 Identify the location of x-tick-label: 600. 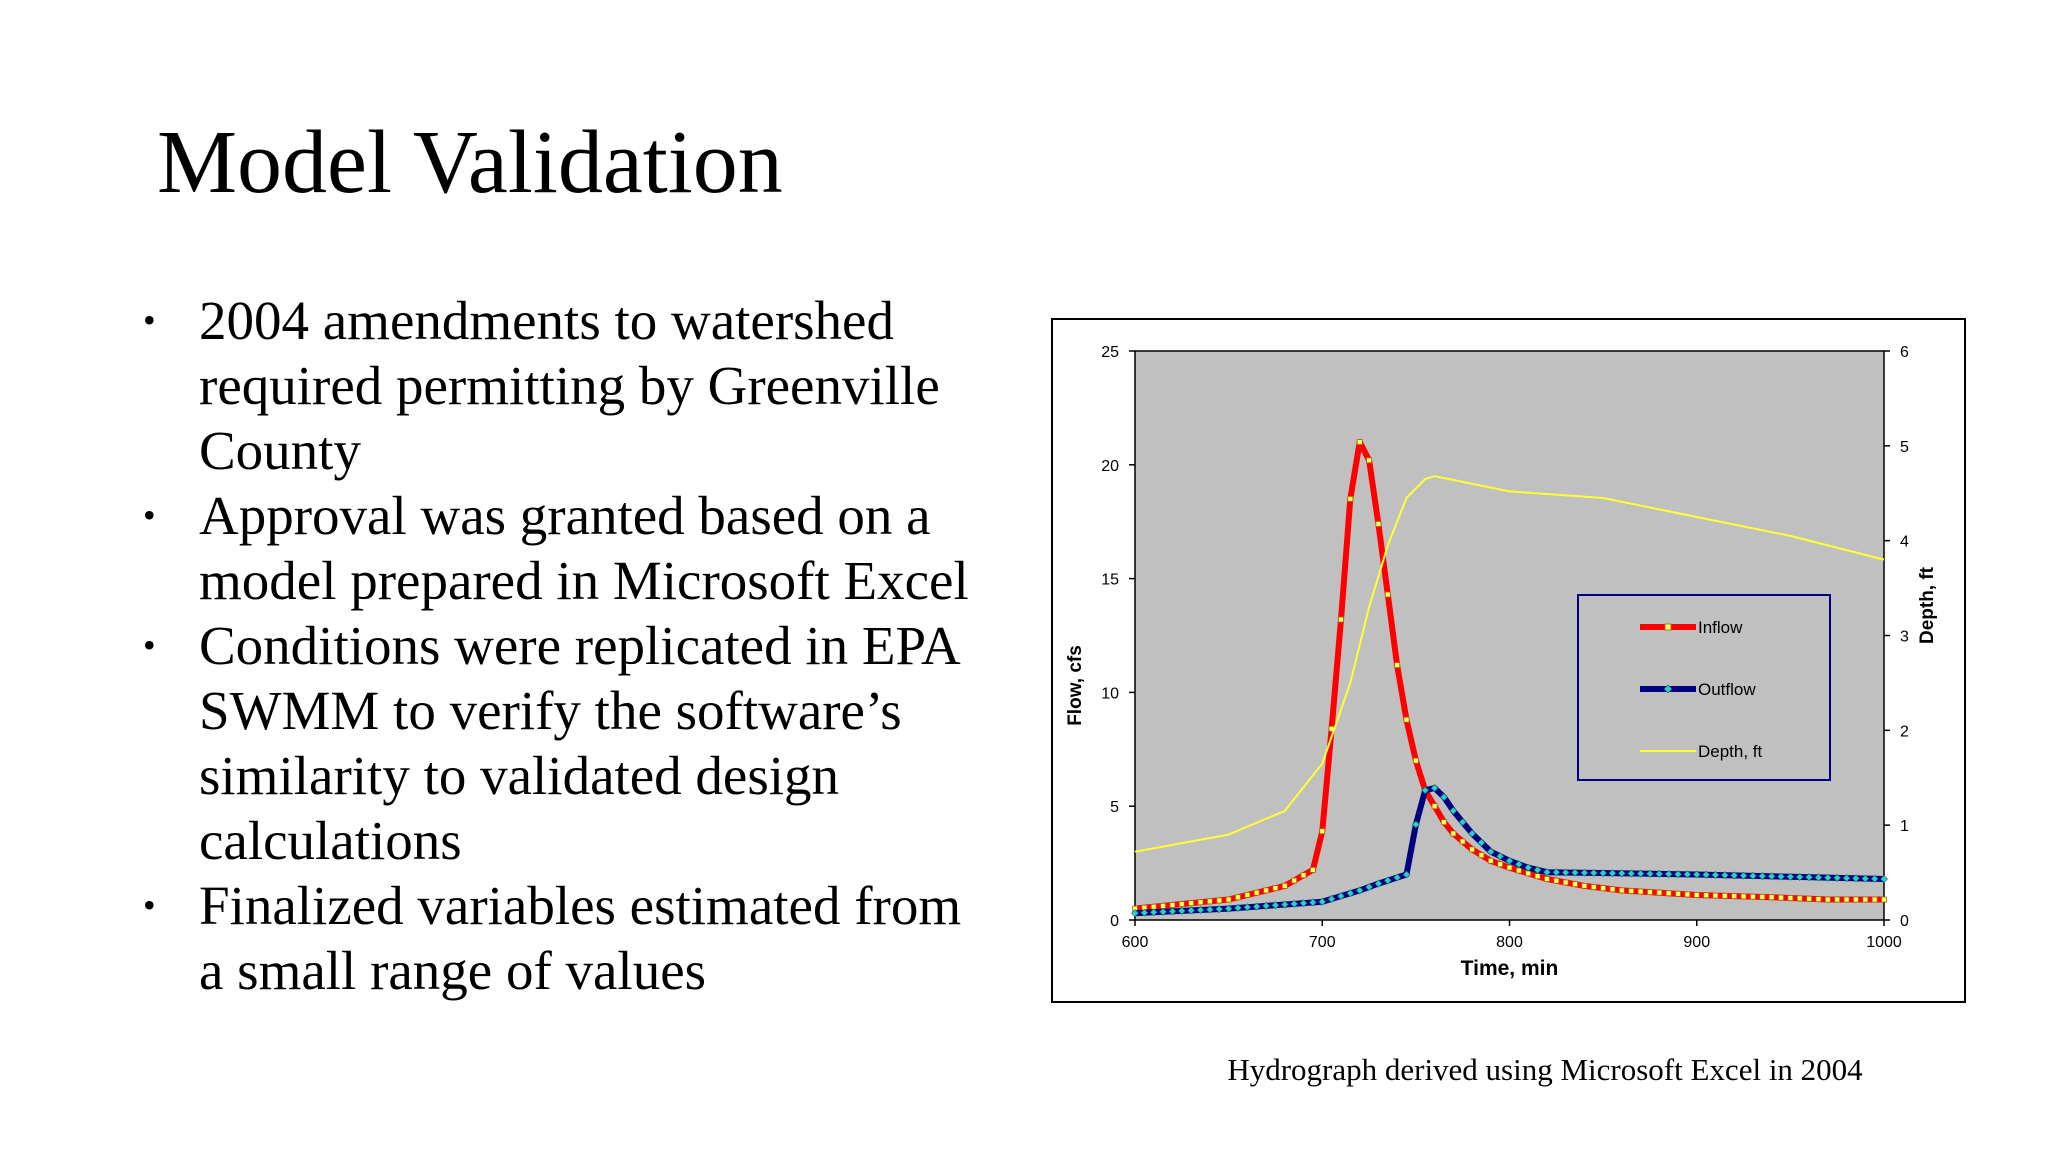
(1135, 942).